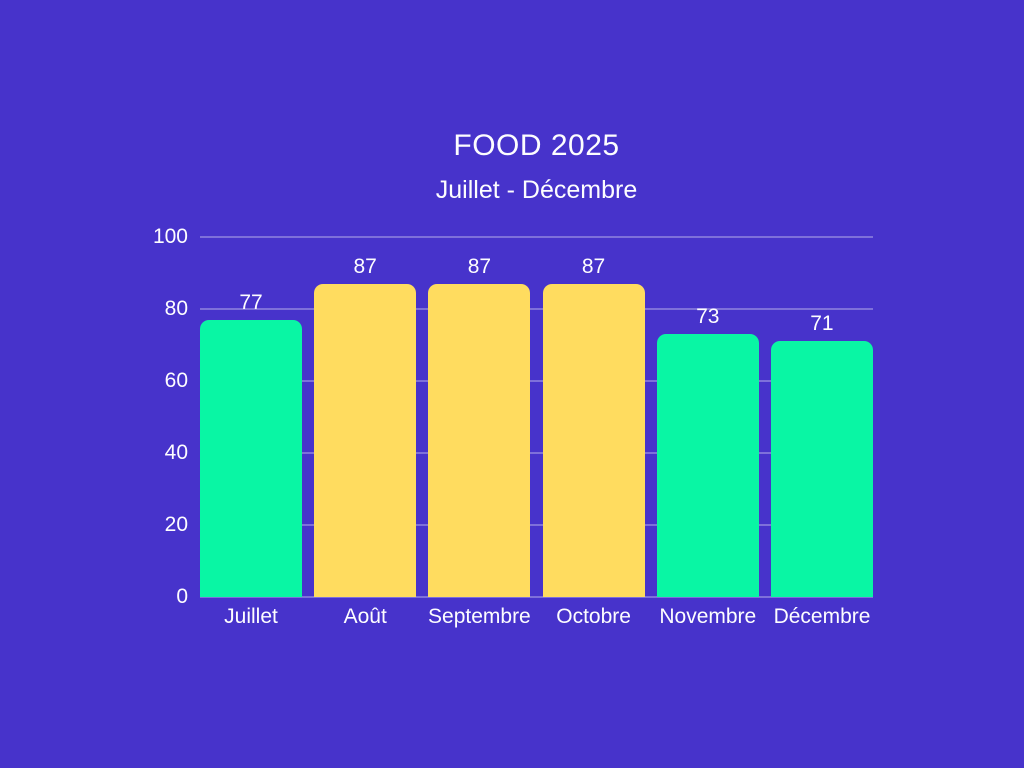  What do you see at coordinates (365, 426) in the screenshot?
I see `bar-août: 87` at bounding box center [365, 426].